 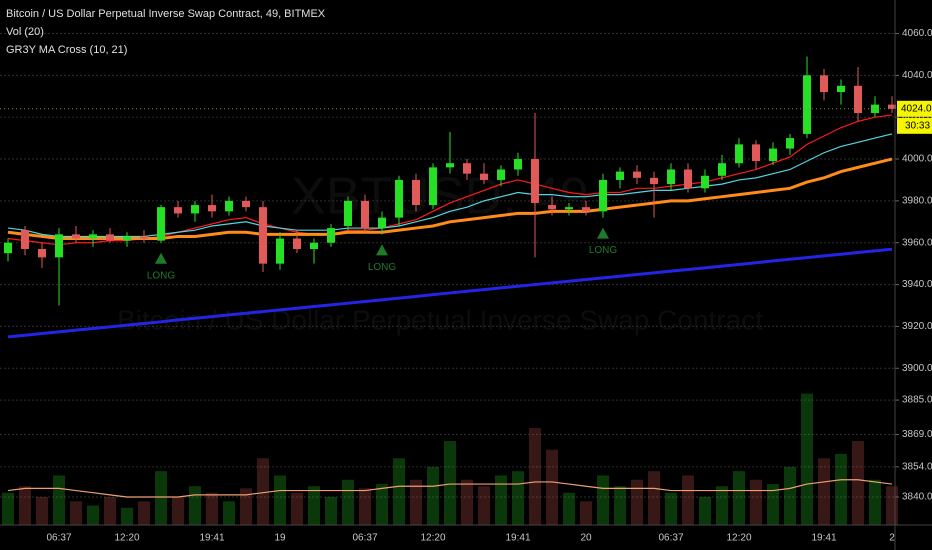 I want to click on x-tick-label: 2, so click(x=892, y=538).